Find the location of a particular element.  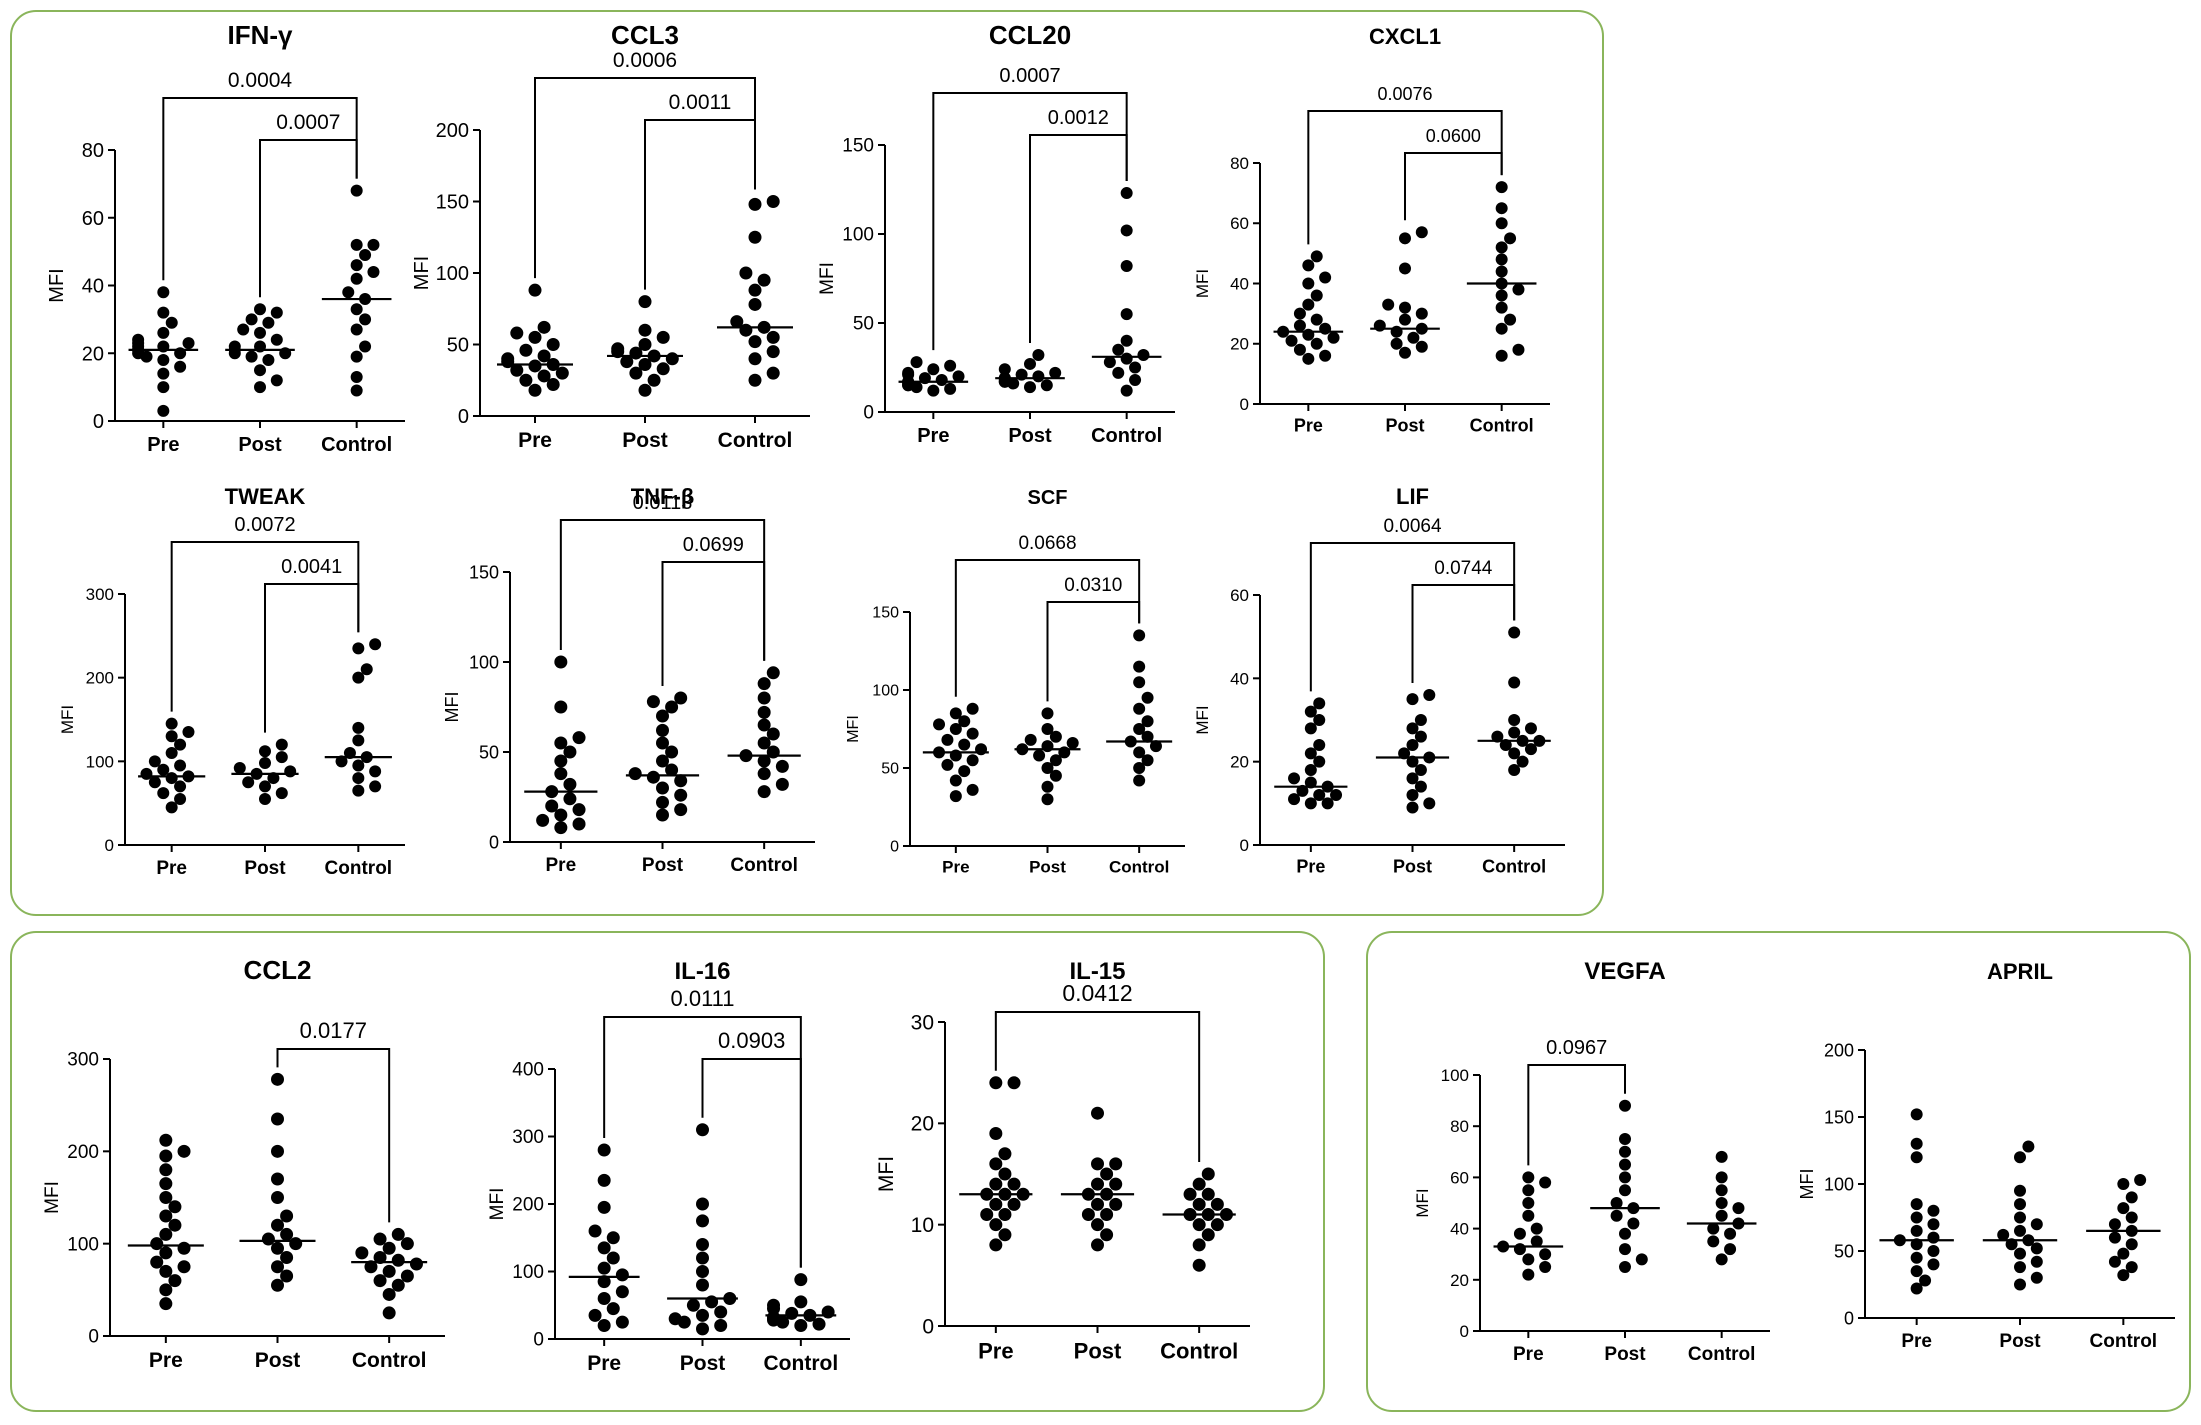

x-tick-label-pre: Pre is located at coordinates (171, 868).